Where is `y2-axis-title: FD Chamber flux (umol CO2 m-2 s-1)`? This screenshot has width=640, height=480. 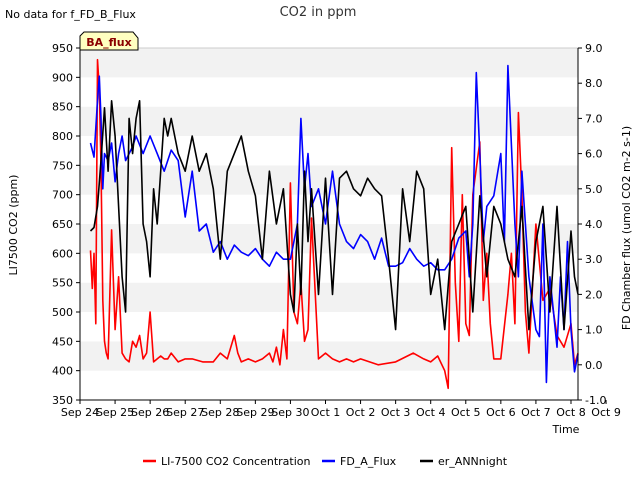
y2-axis-title: FD Chamber flux (umol CO2 m-2 s-1) is located at coordinates (626, 228).